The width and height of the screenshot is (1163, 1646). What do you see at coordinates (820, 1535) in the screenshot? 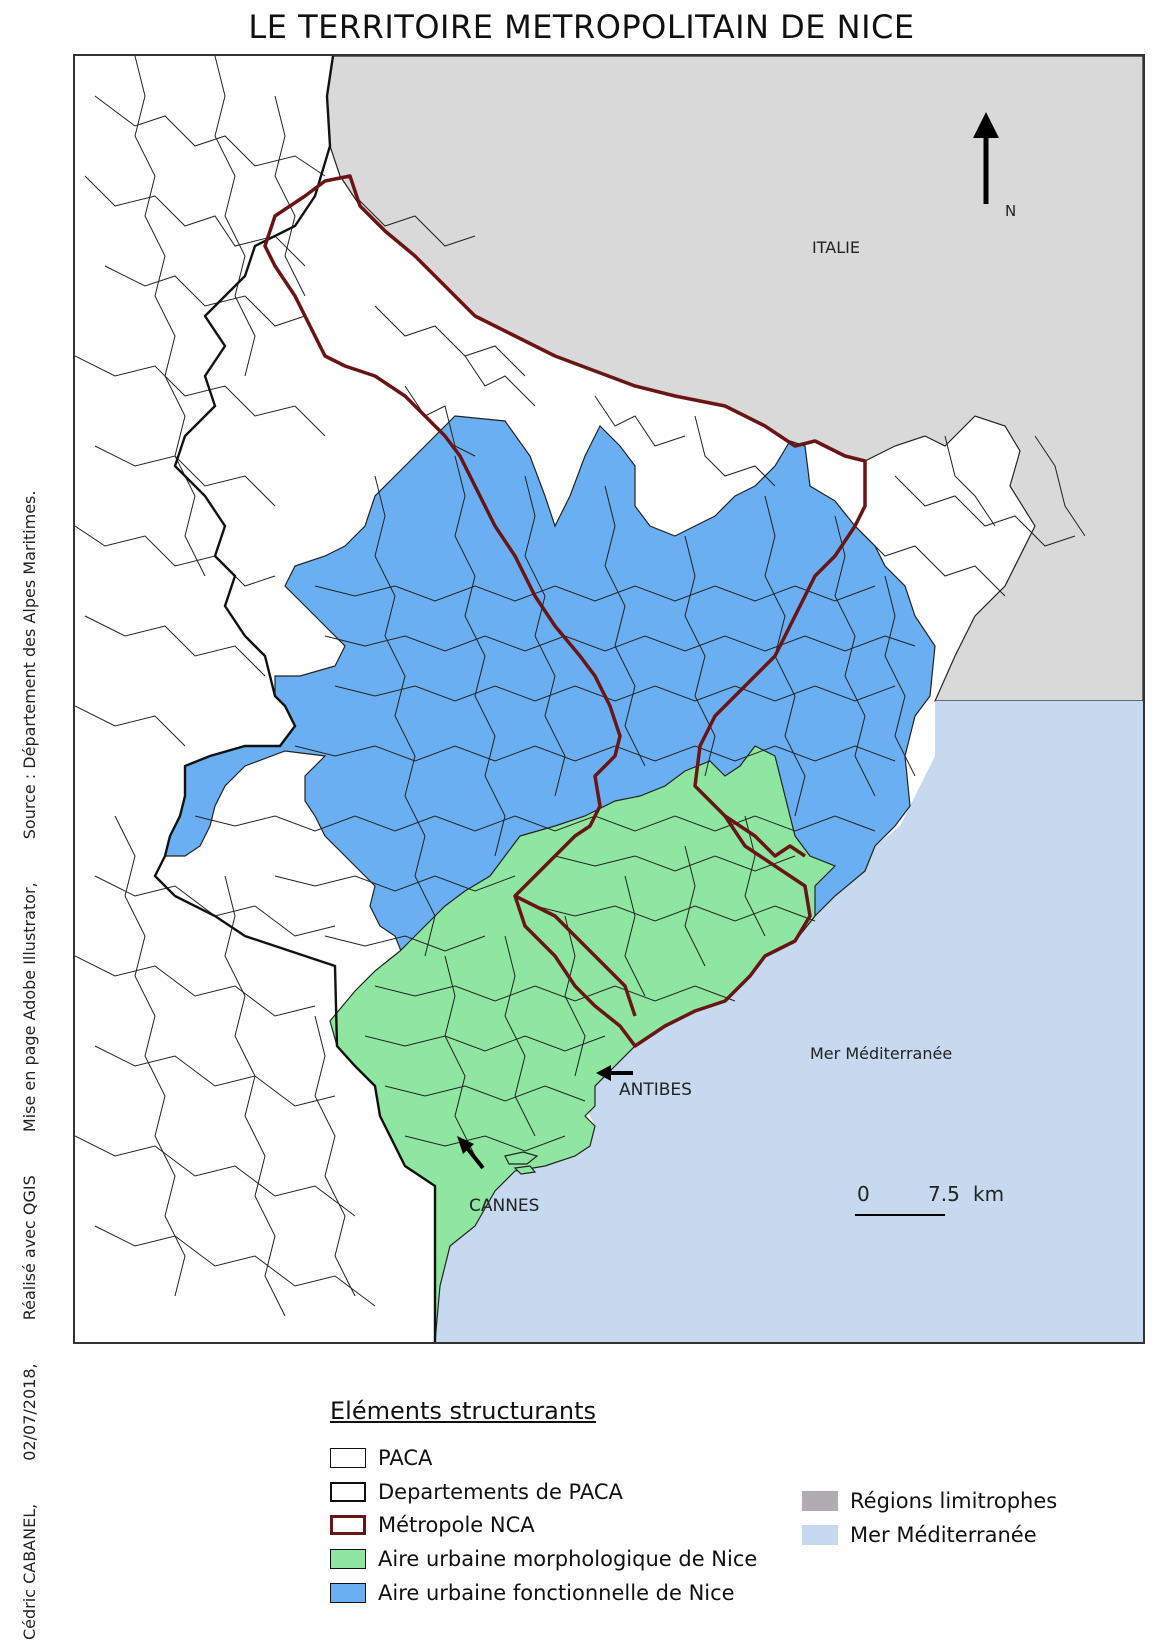
I see `legend-swatch-mer` at bounding box center [820, 1535].